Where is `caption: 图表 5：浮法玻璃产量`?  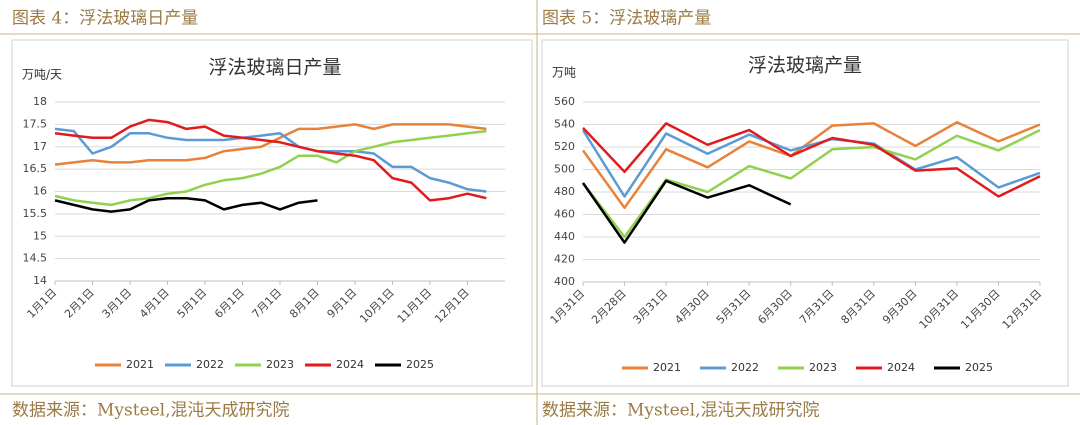 caption: 图表 5：浮法玻璃产量 is located at coordinates (626, 19).